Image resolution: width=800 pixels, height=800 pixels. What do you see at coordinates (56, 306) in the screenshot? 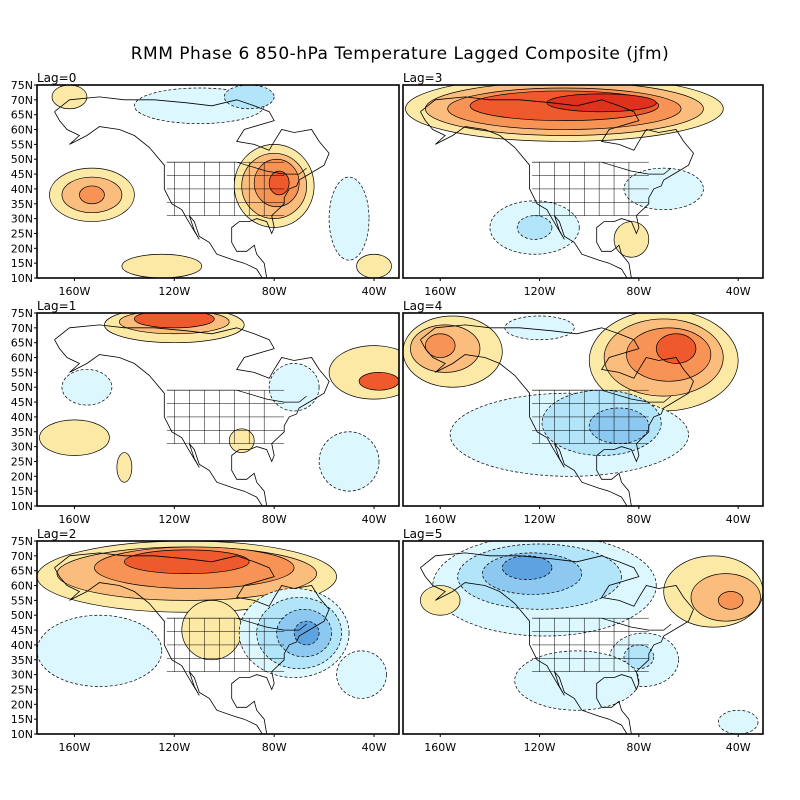
I see `lag-label: Lag=1` at bounding box center [56, 306].